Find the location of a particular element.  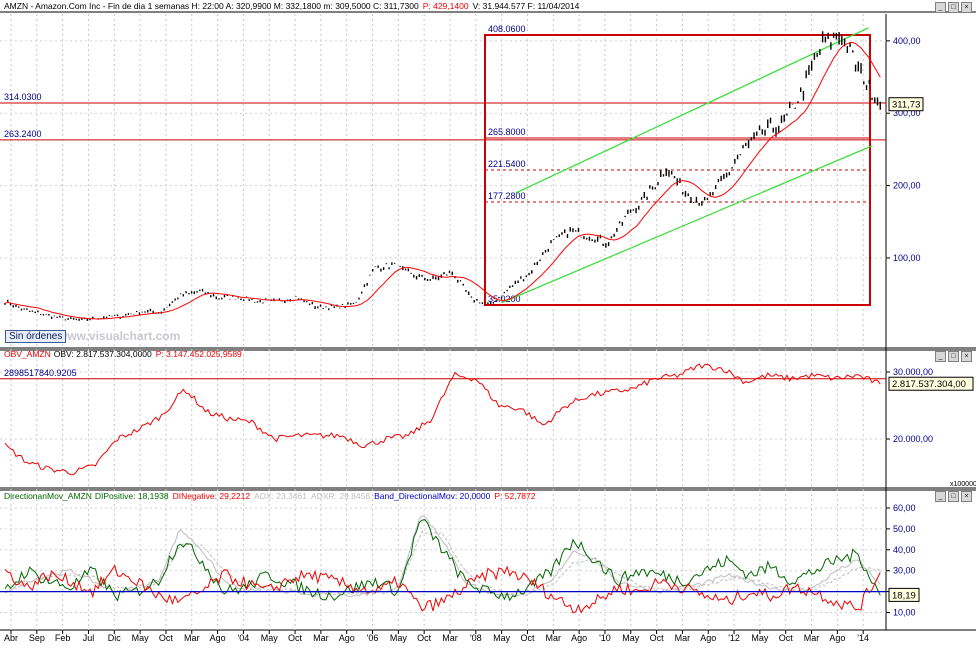

fibonacci-level-label: 221.5400 is located at coordinates (507, 164).